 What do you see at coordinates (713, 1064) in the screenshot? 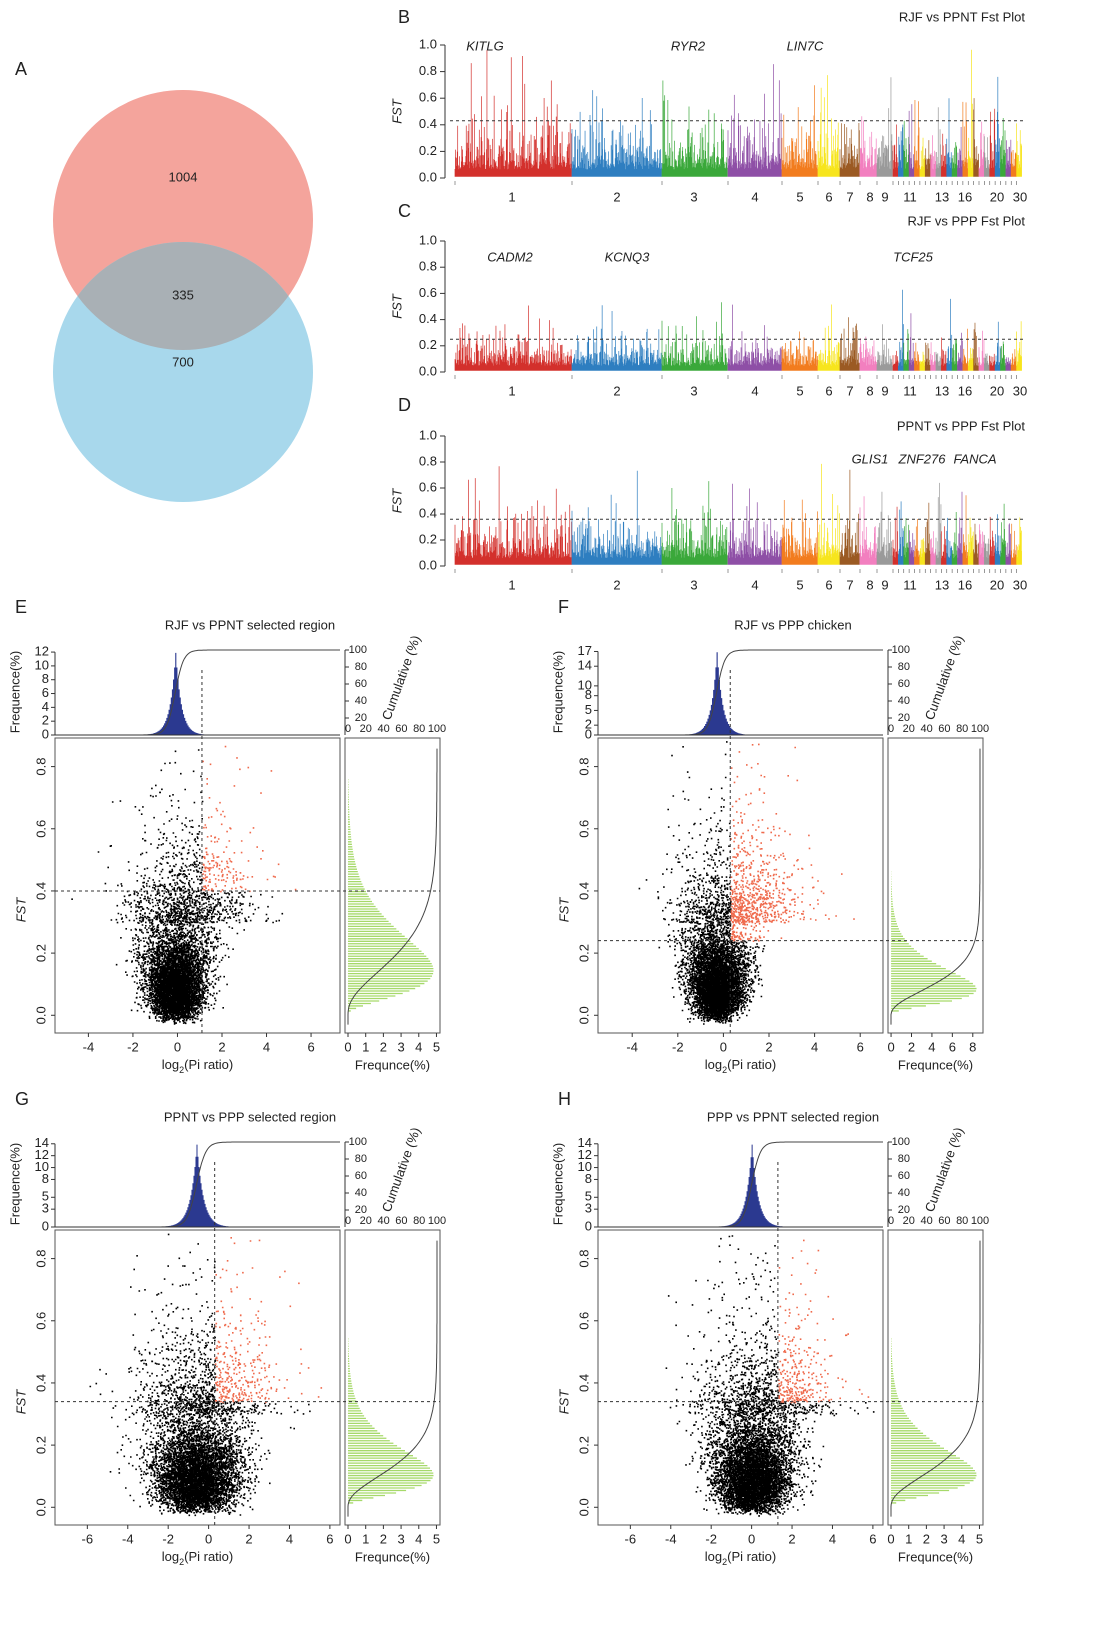
I see `x-label-part: log` at bounding box center [713, 1064].